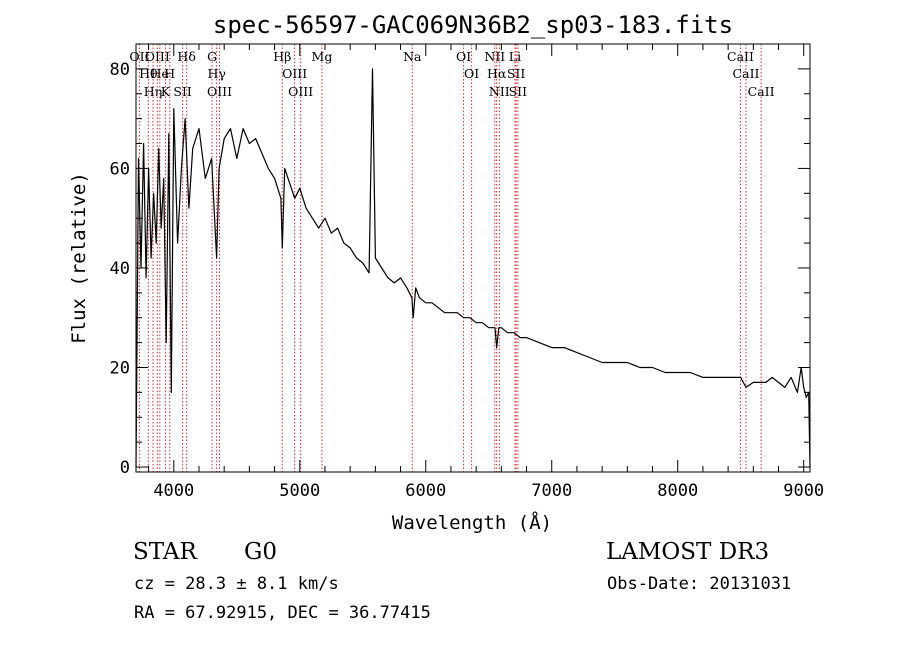 This screenshot has width=900, height=649. What do you see at coordinates (472, 522) in the screenshot?
I see `x-axis-label: Wavelength (Å)` at bounding box center [472, 522].